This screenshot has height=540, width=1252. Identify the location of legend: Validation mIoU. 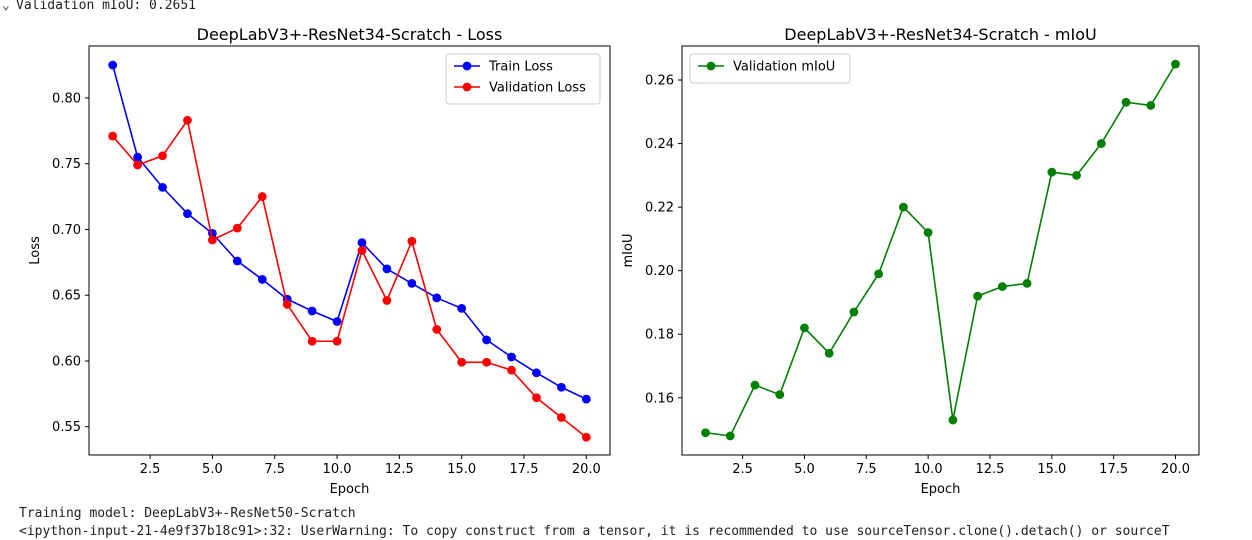
(770, 68).